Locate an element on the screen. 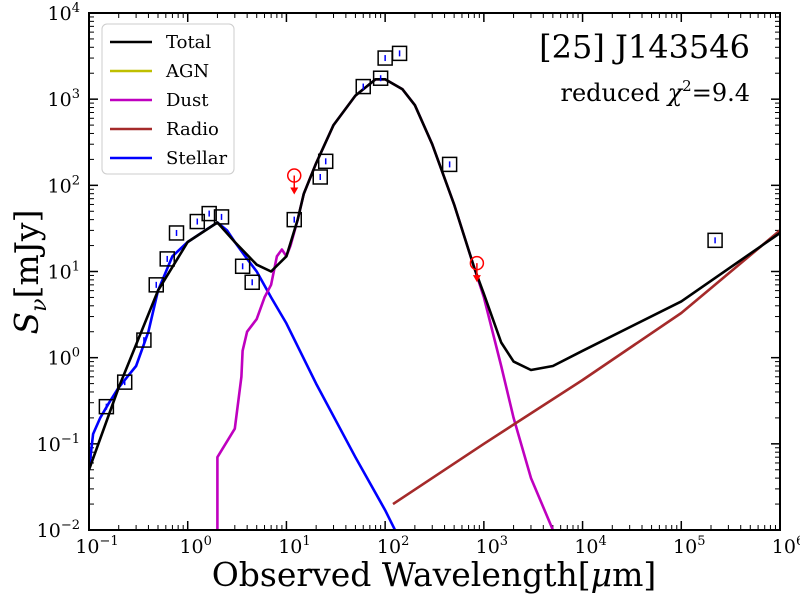 This screenshot has height=600, width=800. y-tick-label: 10⁻² is located at coordinates (58, 530).